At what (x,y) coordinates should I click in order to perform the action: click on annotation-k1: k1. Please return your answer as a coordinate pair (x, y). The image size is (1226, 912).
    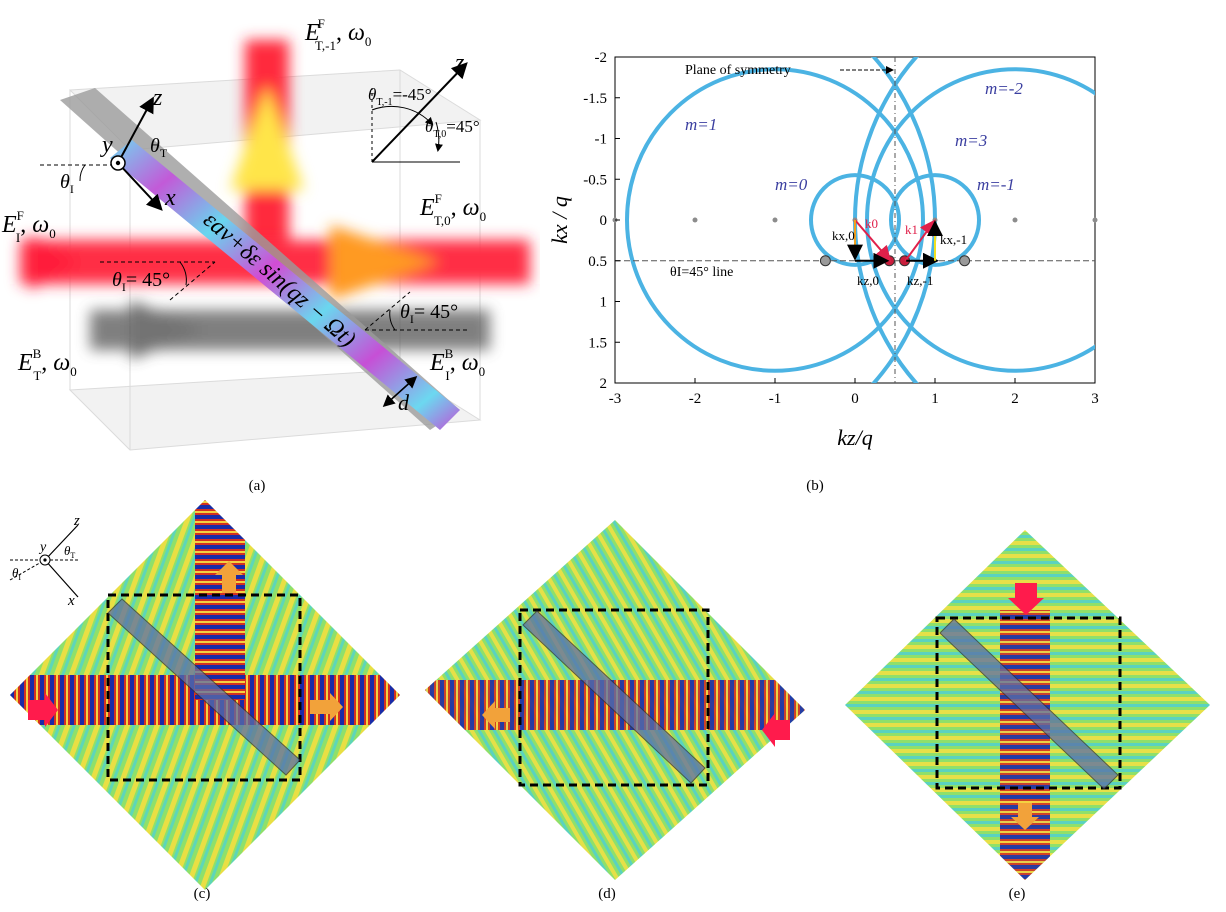
    Looking at the image, I should click on (911, 229).